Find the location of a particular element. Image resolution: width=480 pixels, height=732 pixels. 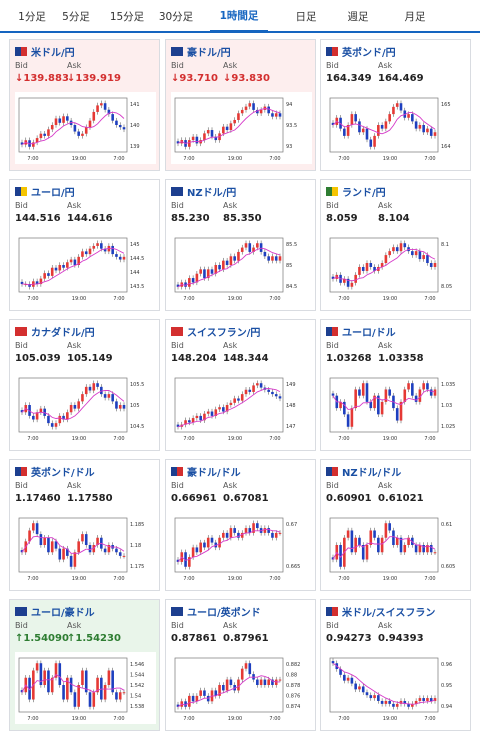

pair-name-link: 英ポンド/ドル is located at coordinates (63, 473).